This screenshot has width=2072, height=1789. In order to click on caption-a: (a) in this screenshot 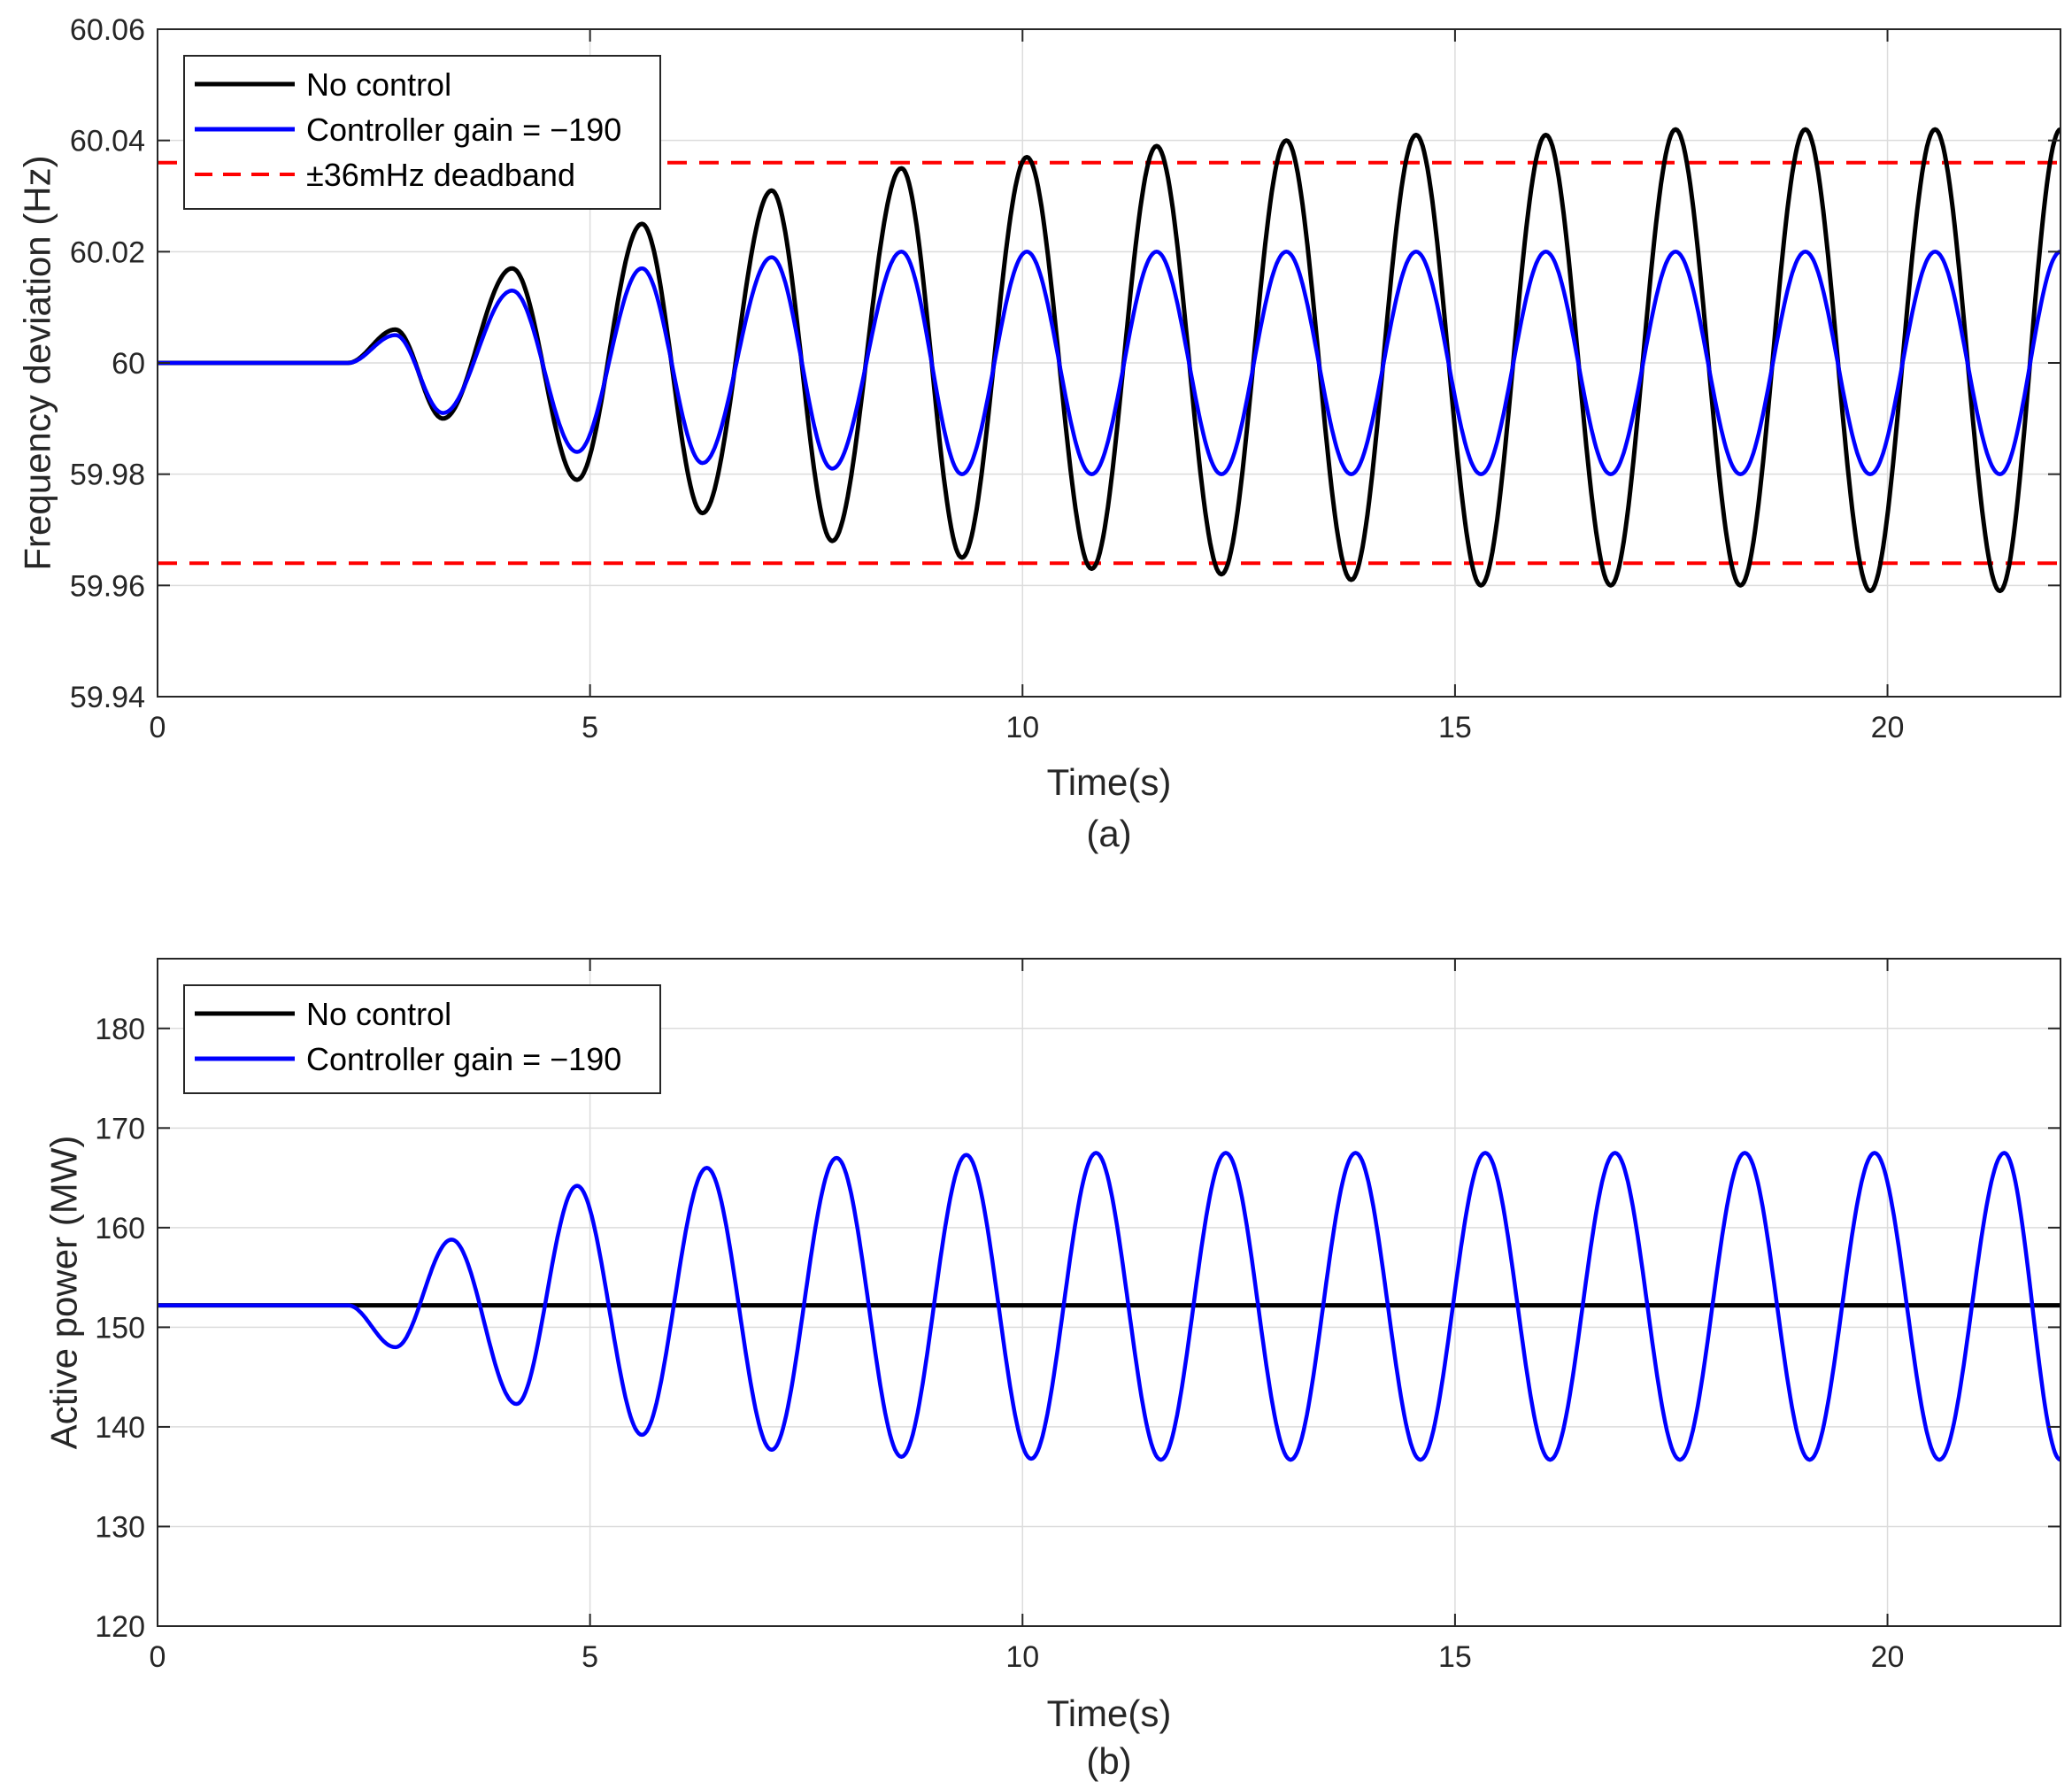, I will do `click(1108, 834)`.